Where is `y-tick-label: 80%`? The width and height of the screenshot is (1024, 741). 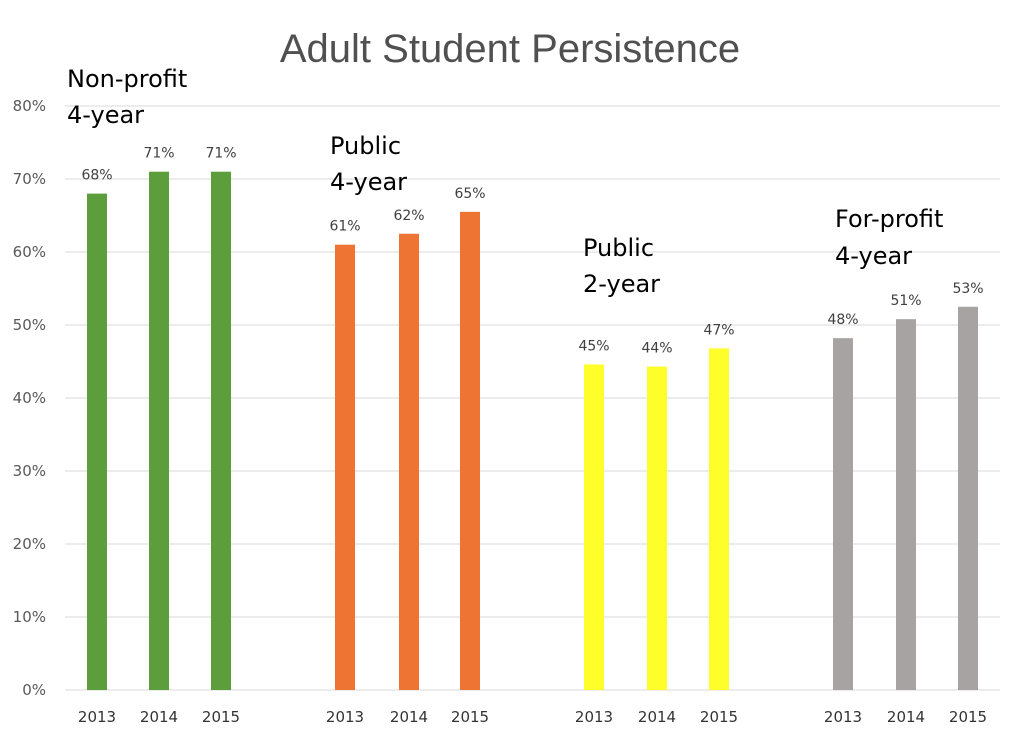 y-tick-label: 80% is located at coordinates (29, 106).